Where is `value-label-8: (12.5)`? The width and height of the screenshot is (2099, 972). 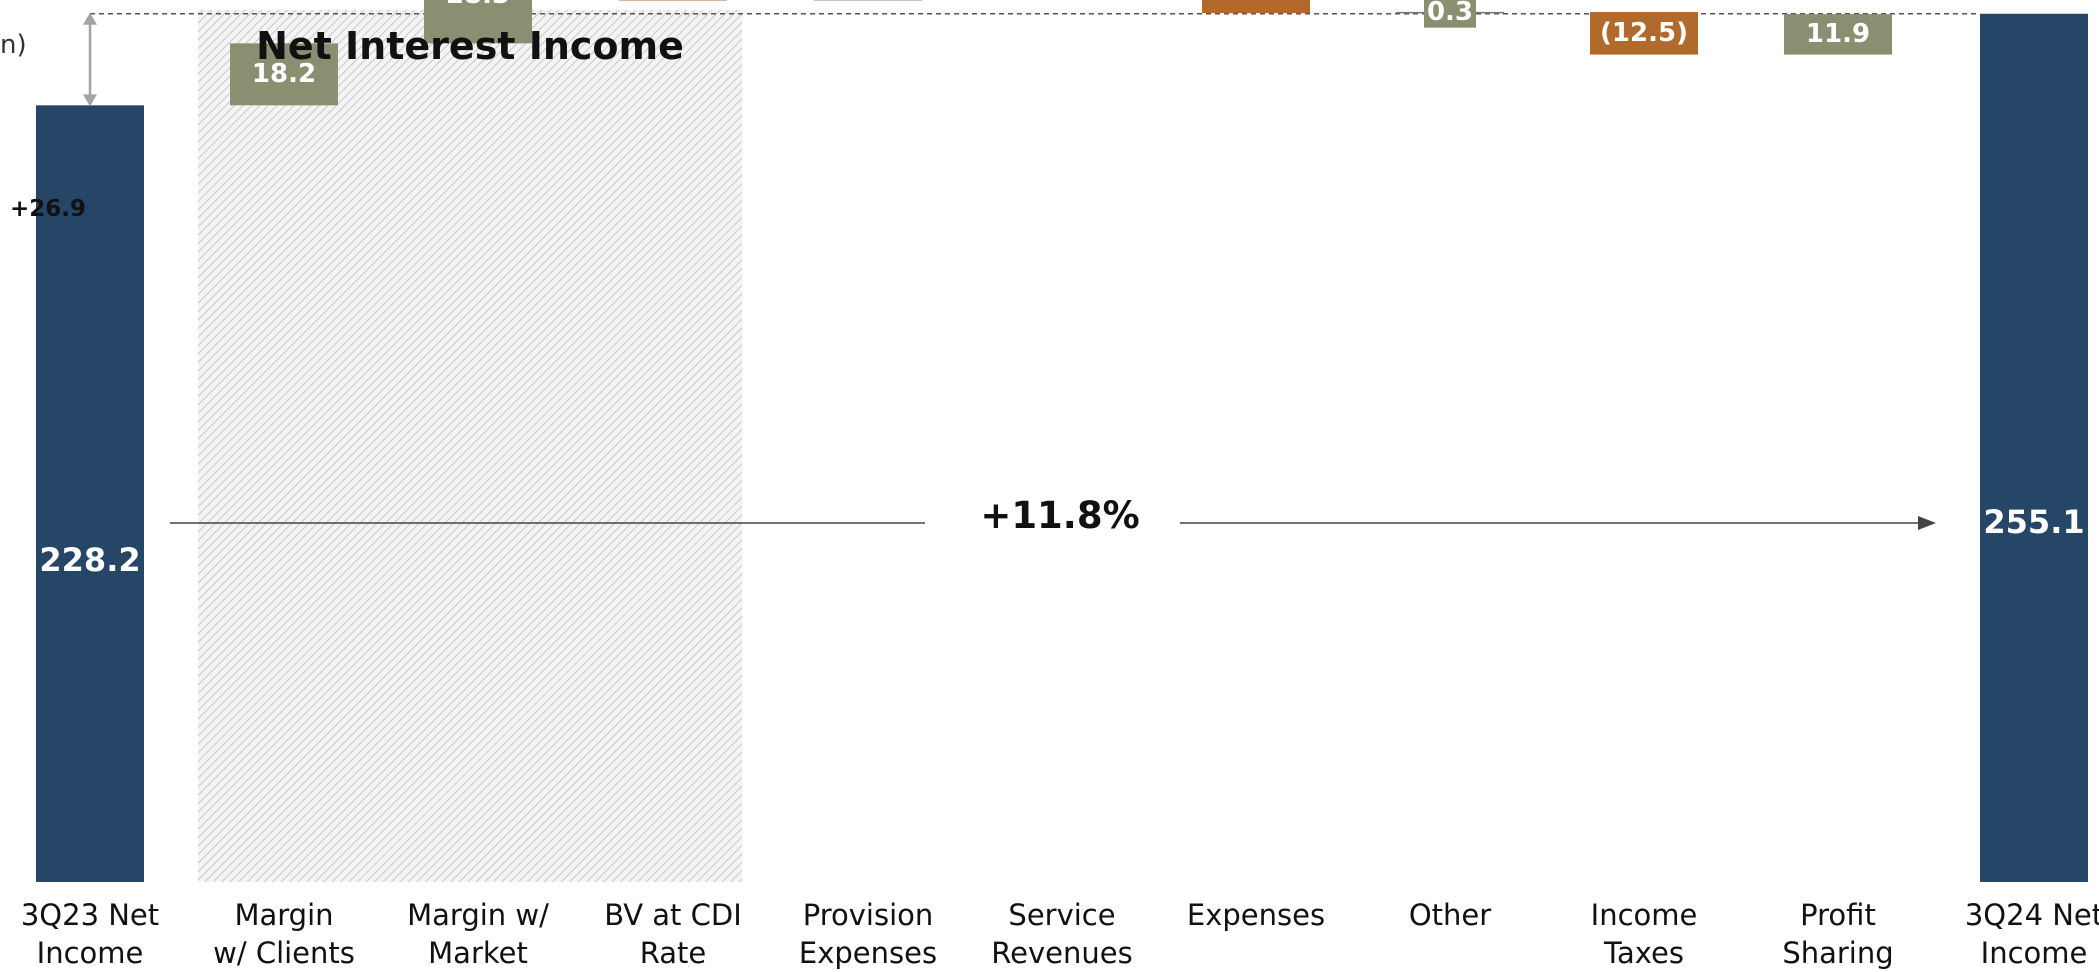
value-label-8: (12.5) is located at coordinates (1644, 33).